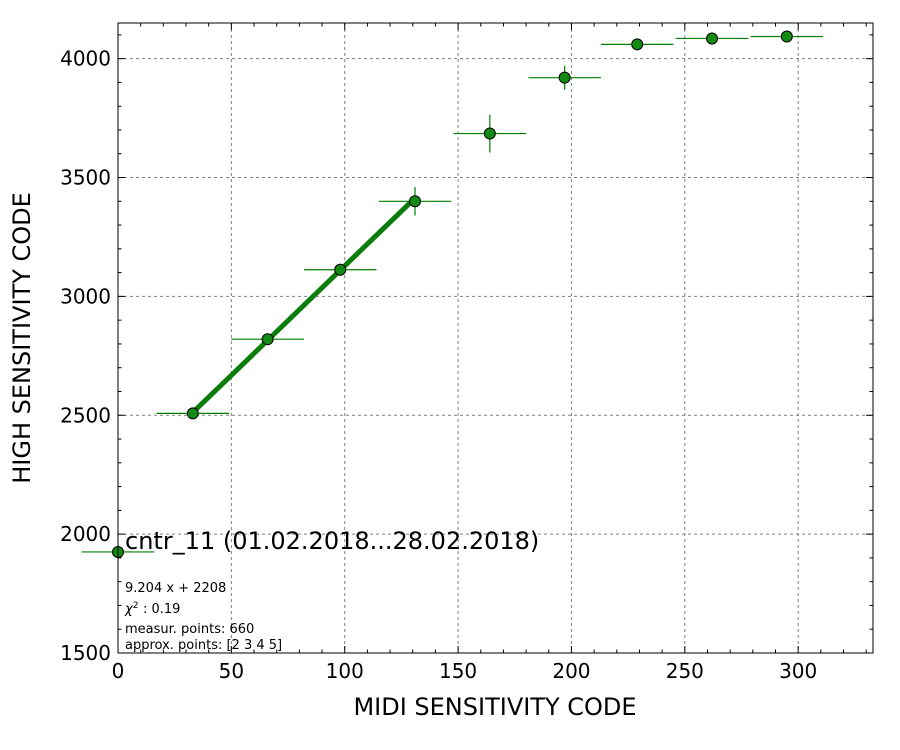  What do you see at coordinates (798, 671) in the screenshot?
I see `x-tick-label: 300` at bounding box center [798, 671].